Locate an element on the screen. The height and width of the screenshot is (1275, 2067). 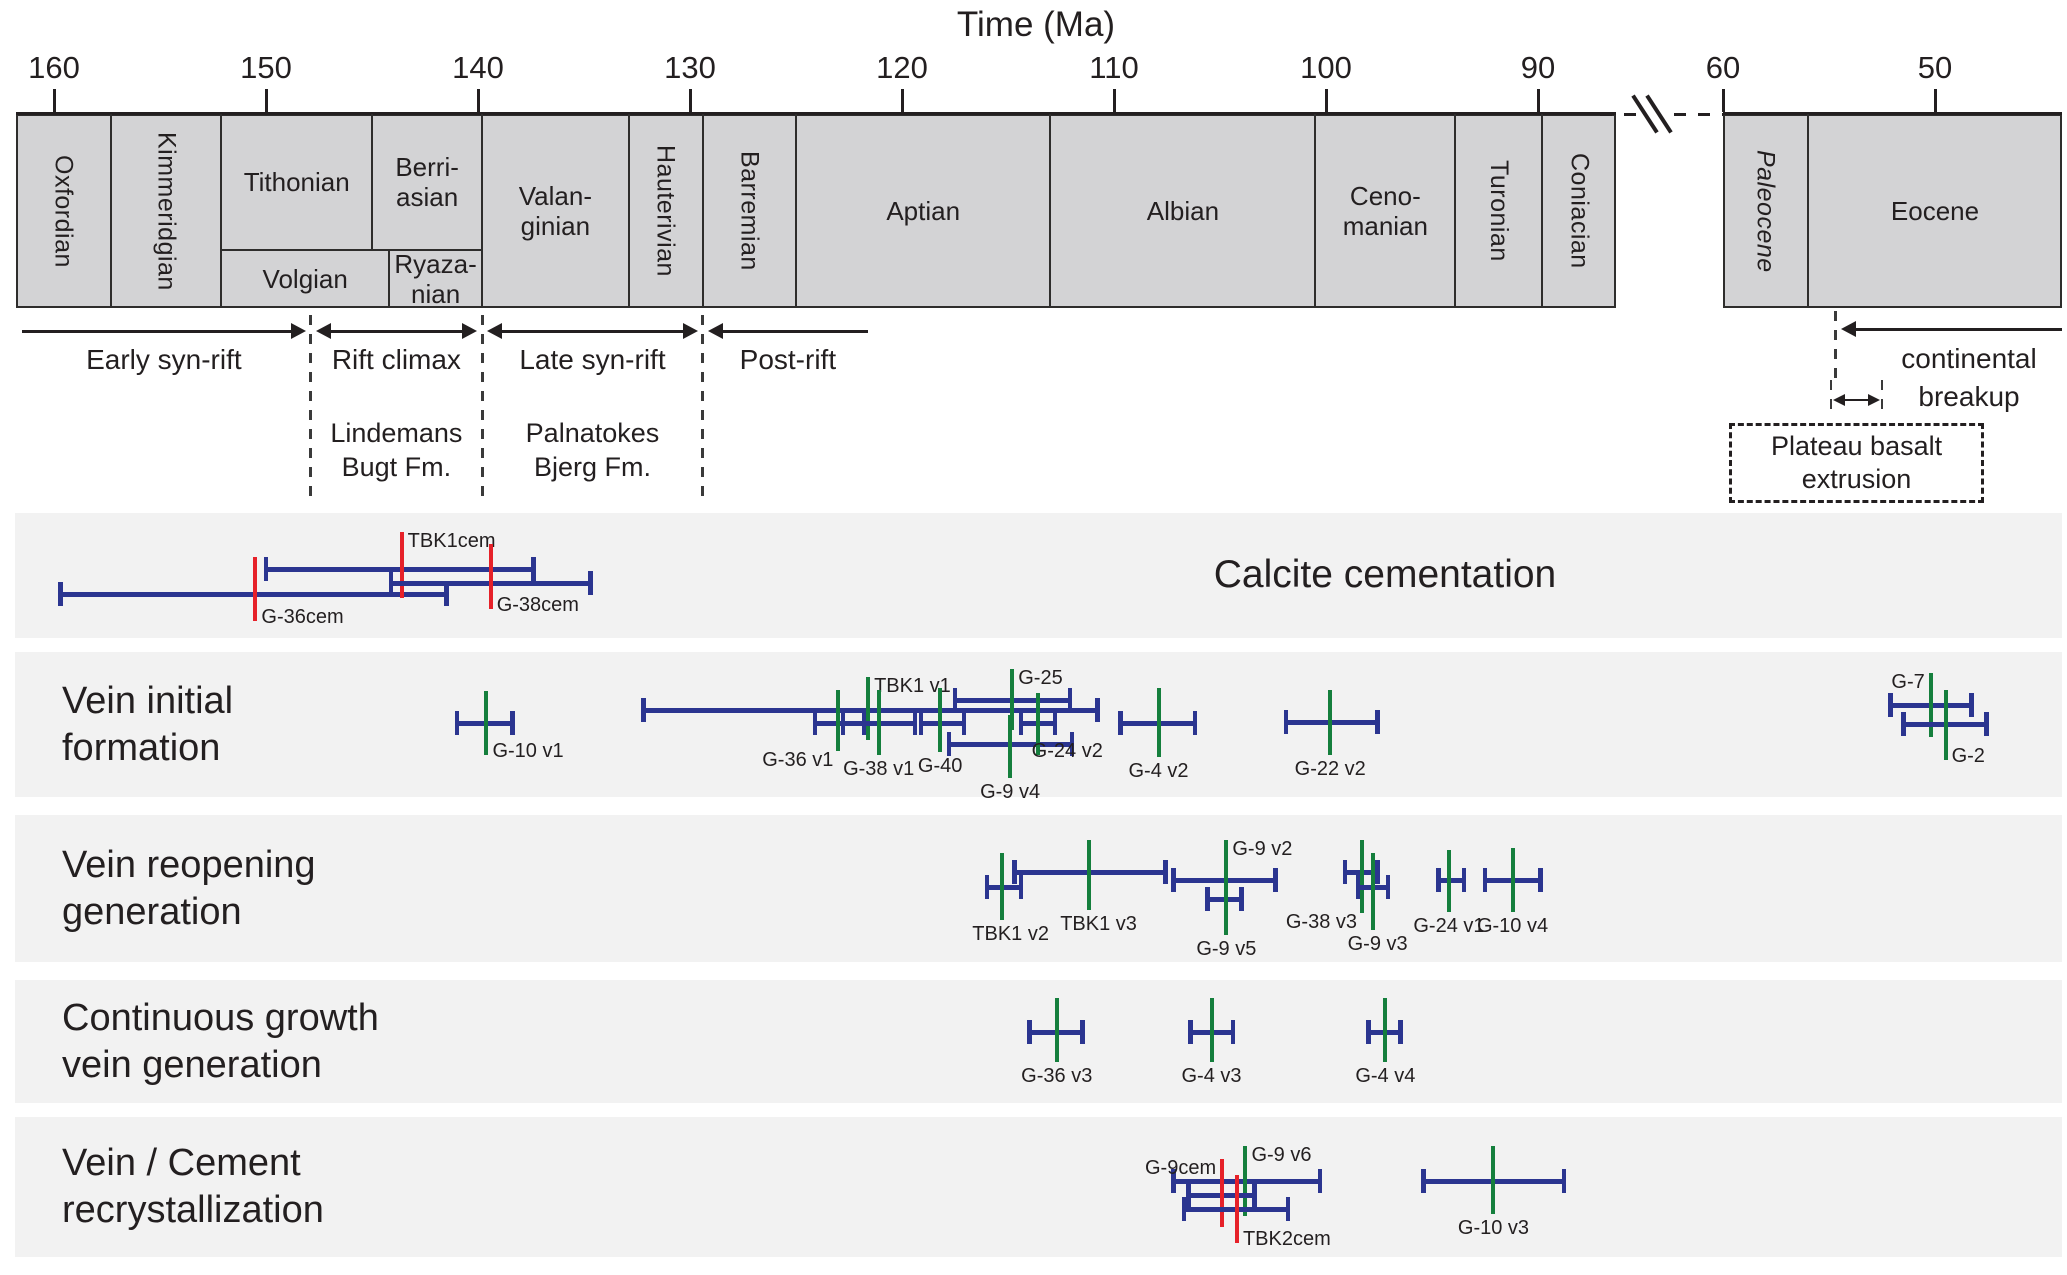
stage-hauterivian: Hauterivian is located at coordinates (666, 211).